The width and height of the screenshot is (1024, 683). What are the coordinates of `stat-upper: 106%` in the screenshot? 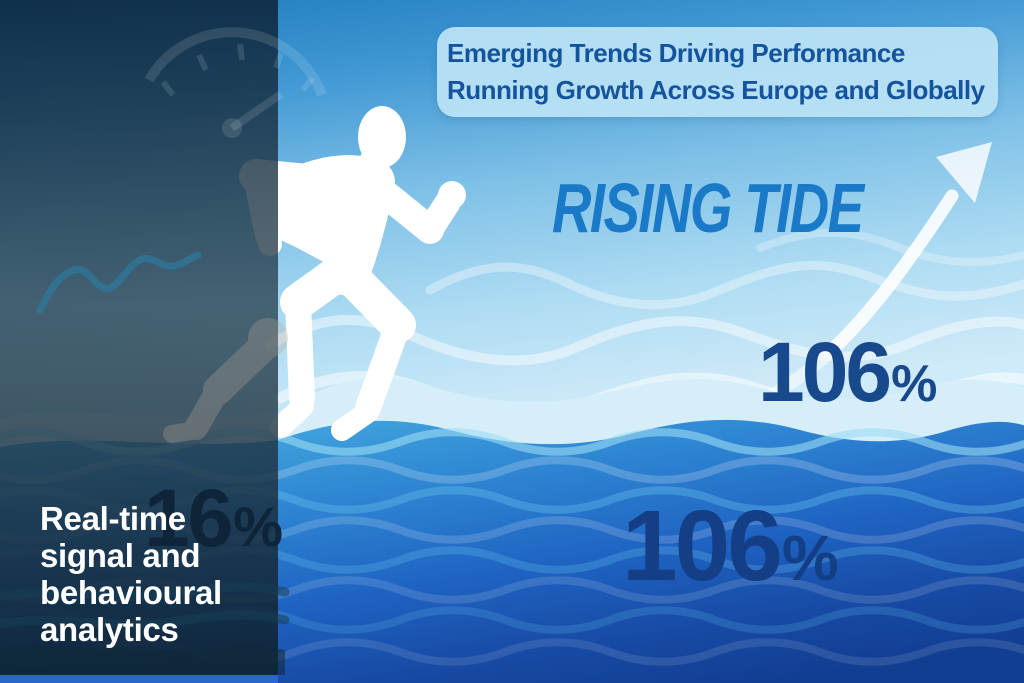 It's located at (847, 372).